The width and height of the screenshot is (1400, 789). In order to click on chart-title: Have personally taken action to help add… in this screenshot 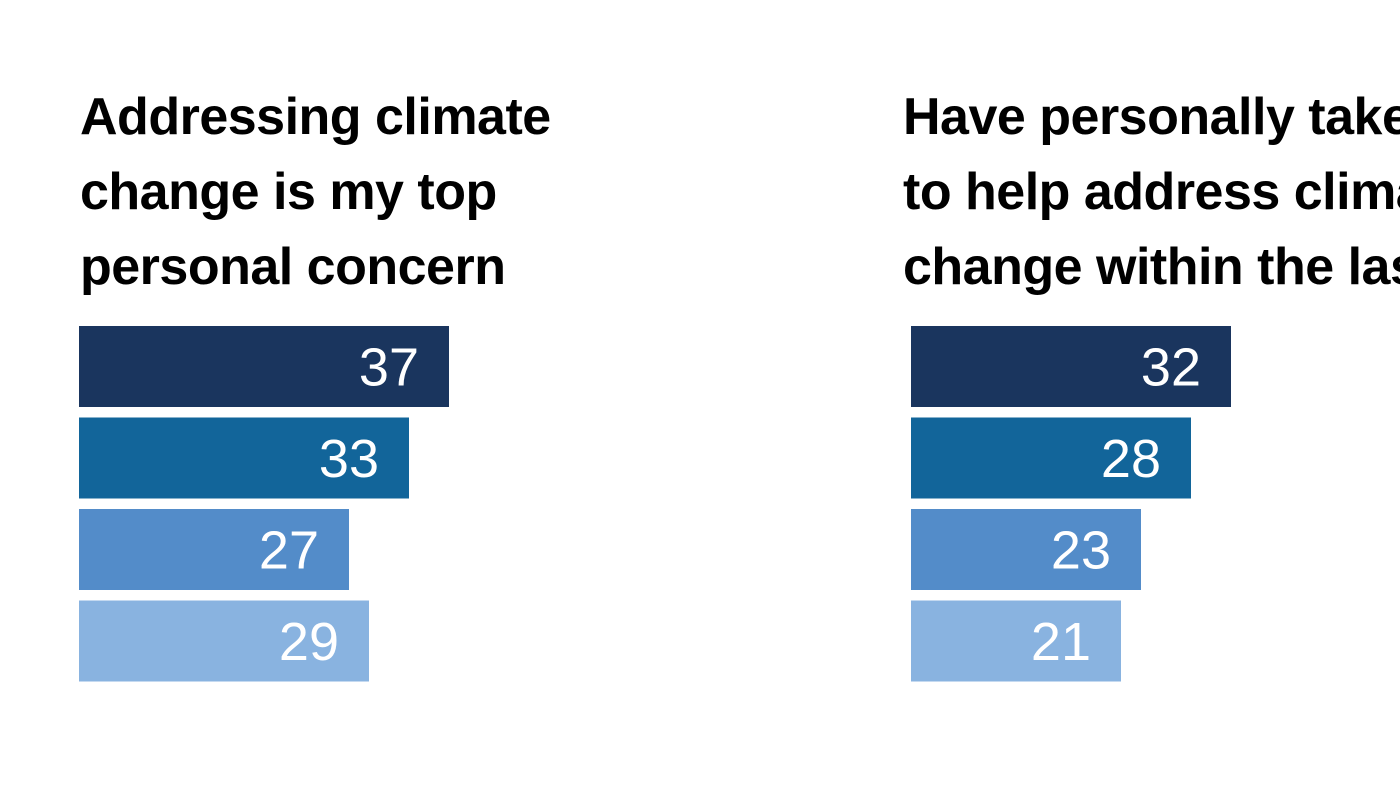, I will do `click(1151, 192)`.